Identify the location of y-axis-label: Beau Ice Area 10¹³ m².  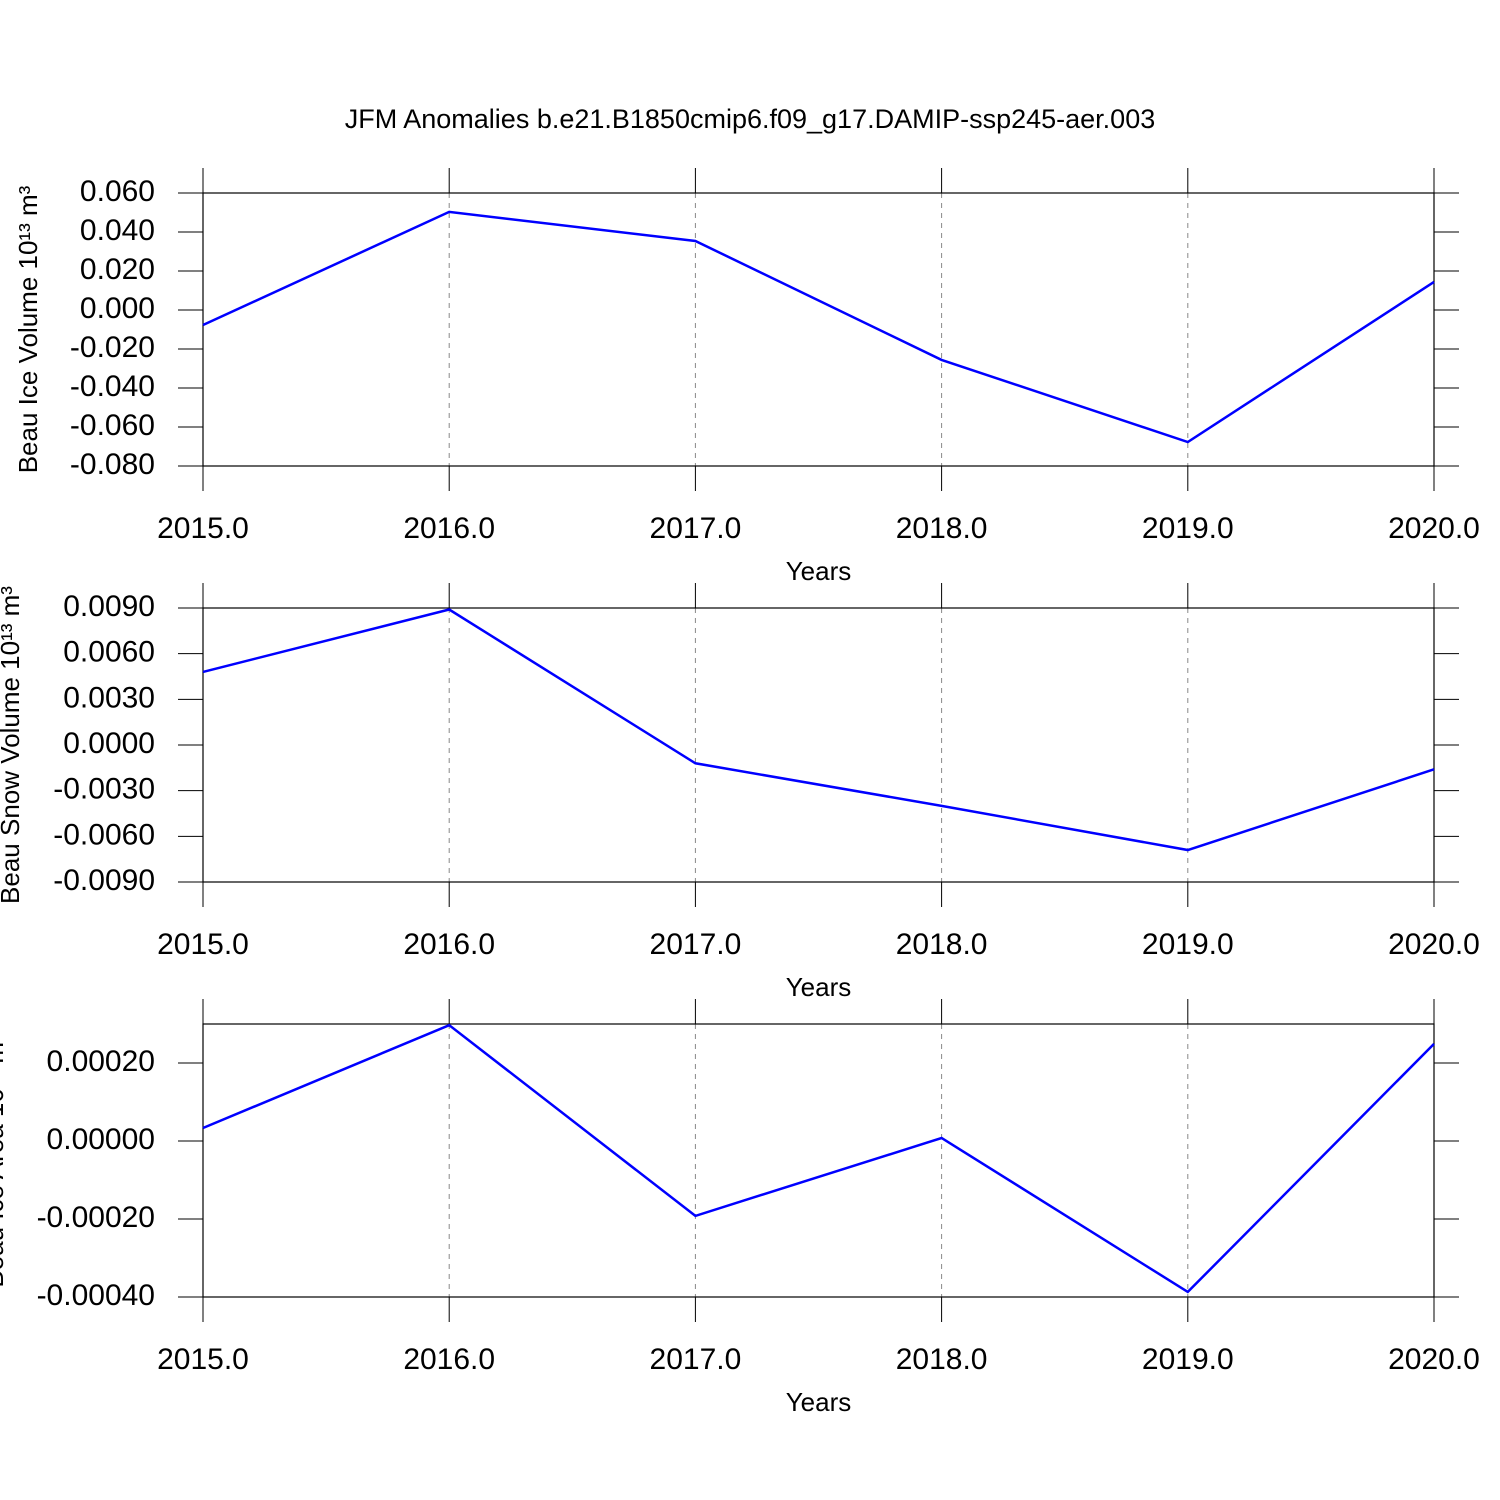
(4, 1160).